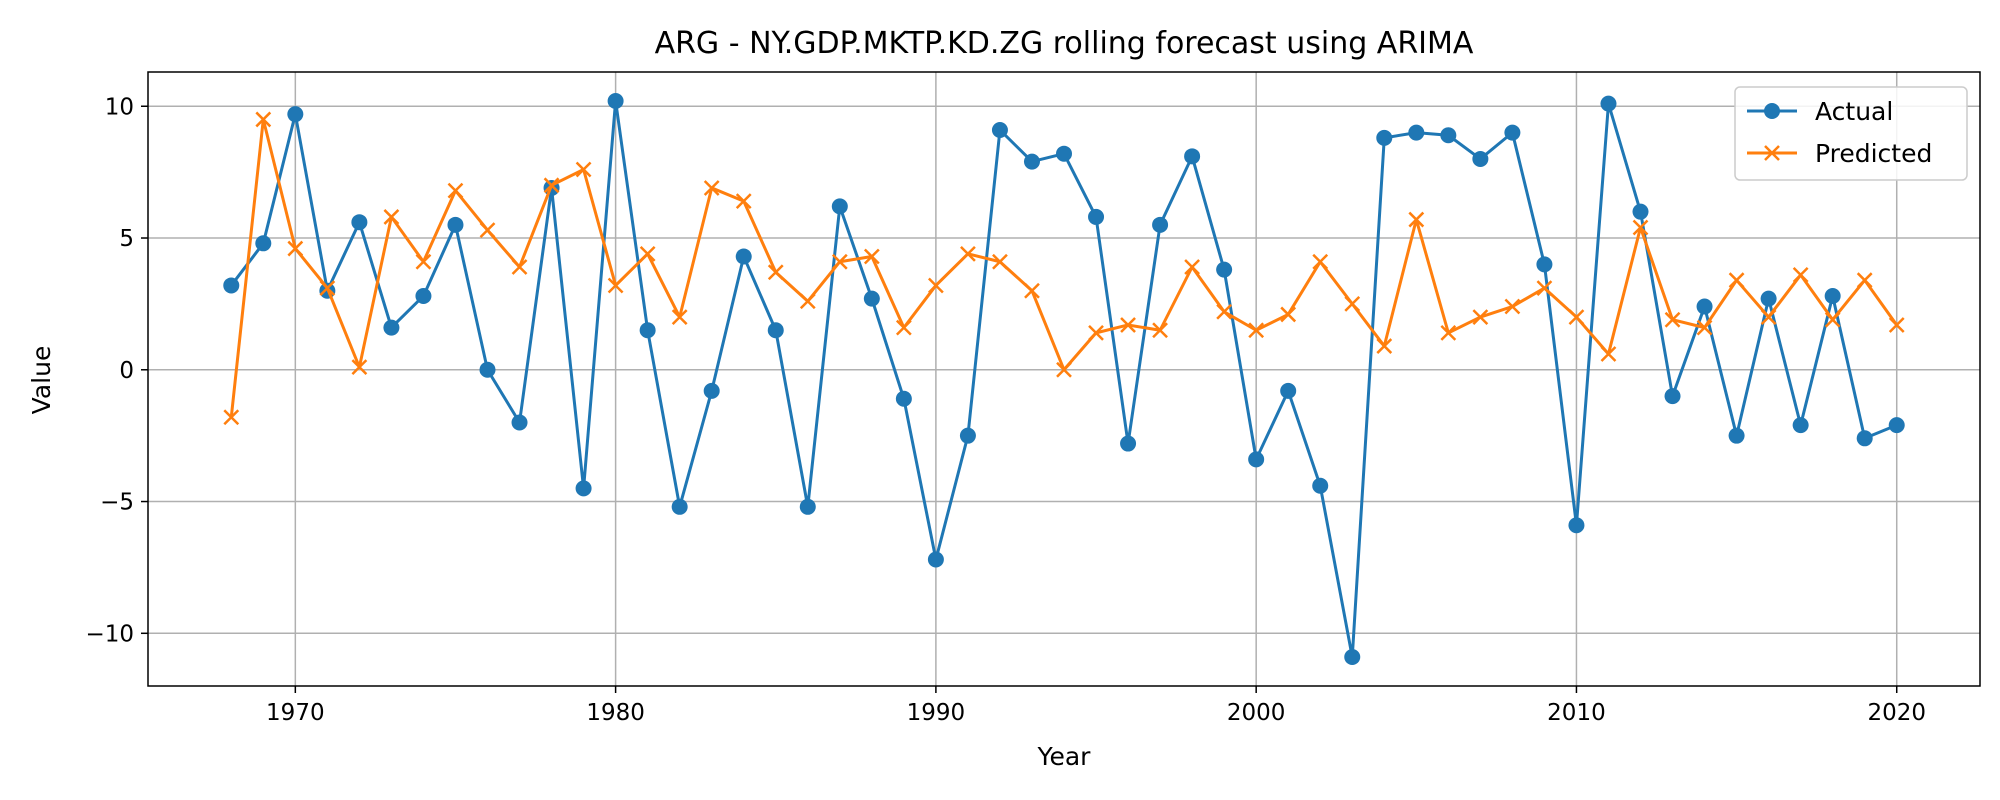  I want to click on x-tick-label: 2020, so click(1896, 713).